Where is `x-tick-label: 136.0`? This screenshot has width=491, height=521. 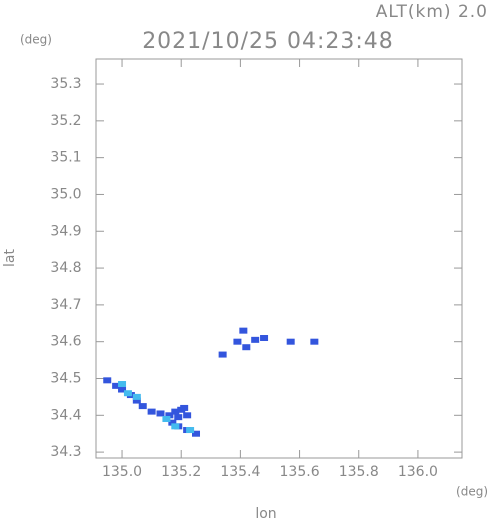 x-tick-label: 136.0 is located at coordinates (418, 472).